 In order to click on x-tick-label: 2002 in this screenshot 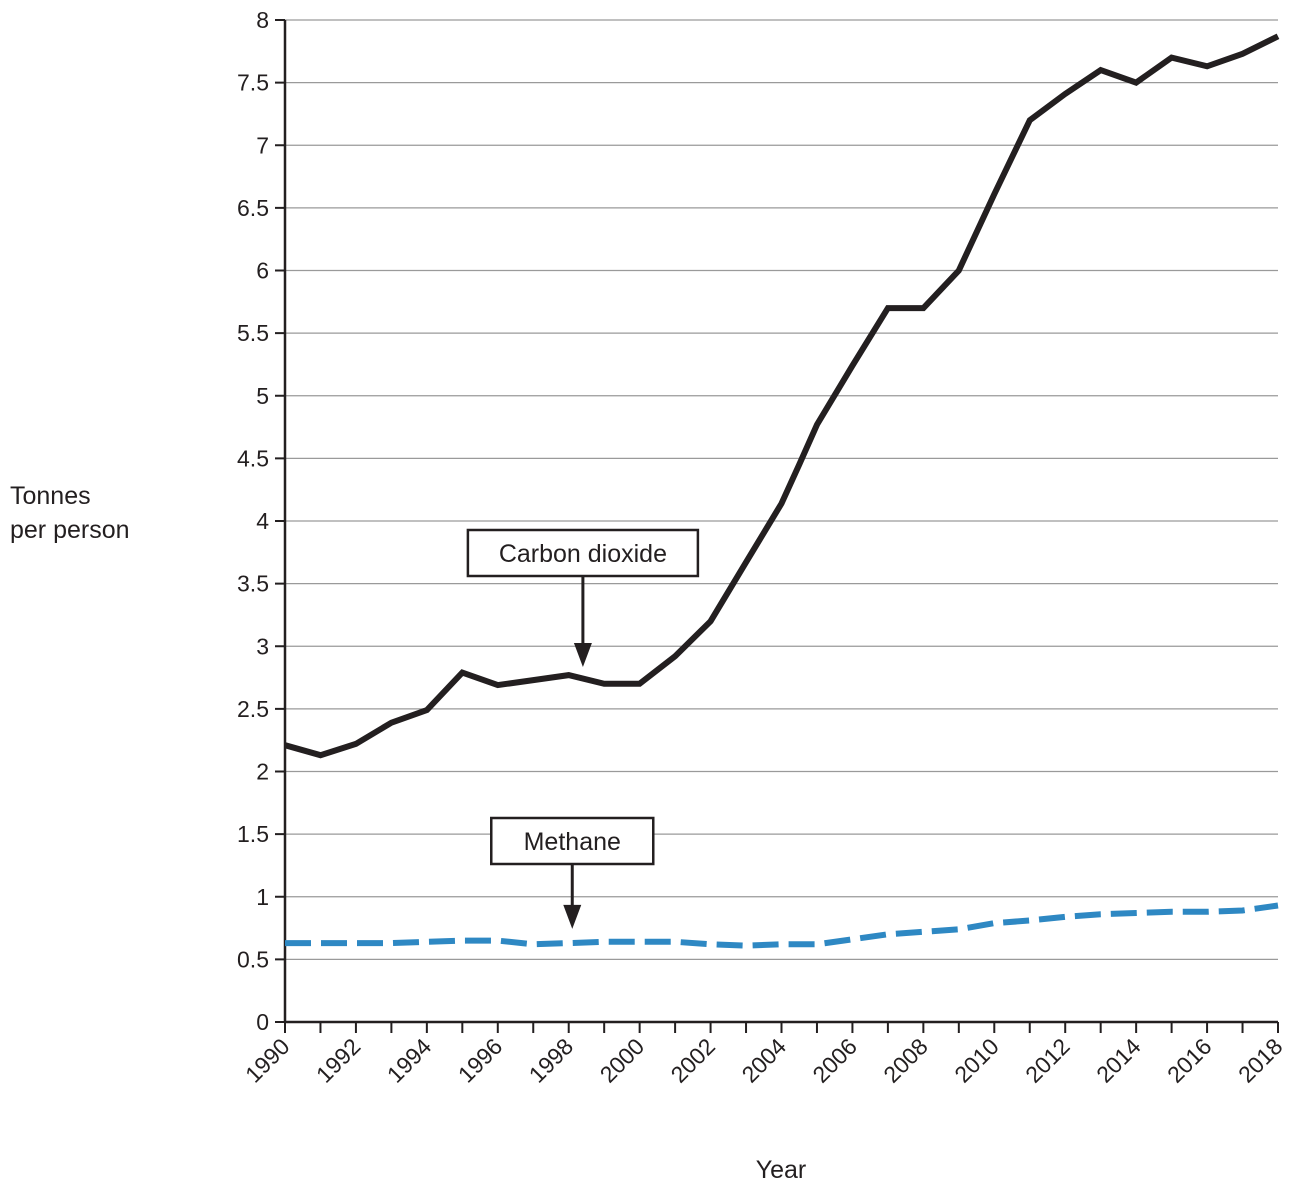, I will do `click(693, 1060)`.